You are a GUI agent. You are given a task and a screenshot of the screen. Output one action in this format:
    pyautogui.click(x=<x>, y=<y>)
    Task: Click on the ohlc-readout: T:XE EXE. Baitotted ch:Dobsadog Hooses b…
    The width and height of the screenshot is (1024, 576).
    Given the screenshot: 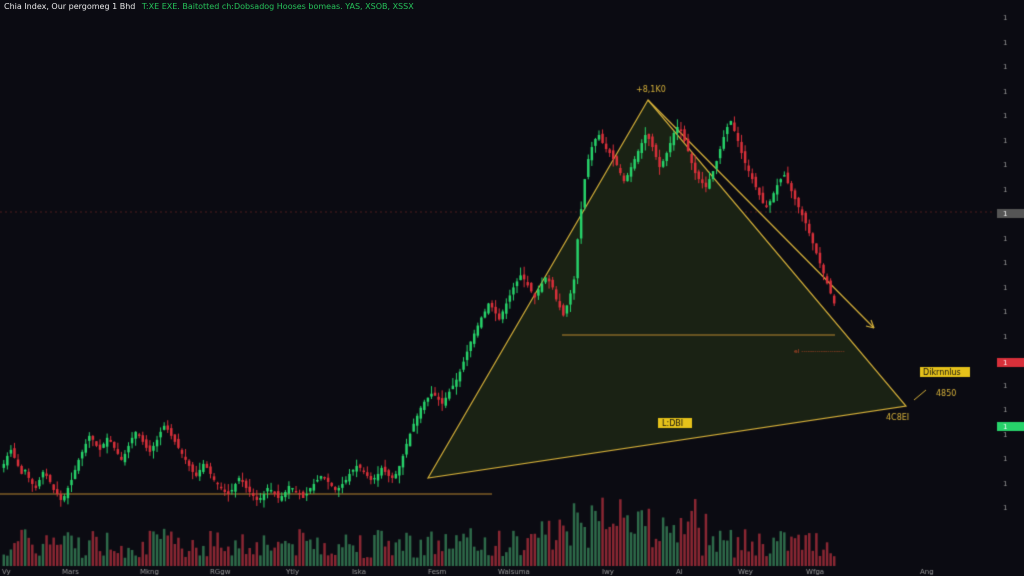 What is the action you would take?
    pyautogui.click(x=277, y=6)
    